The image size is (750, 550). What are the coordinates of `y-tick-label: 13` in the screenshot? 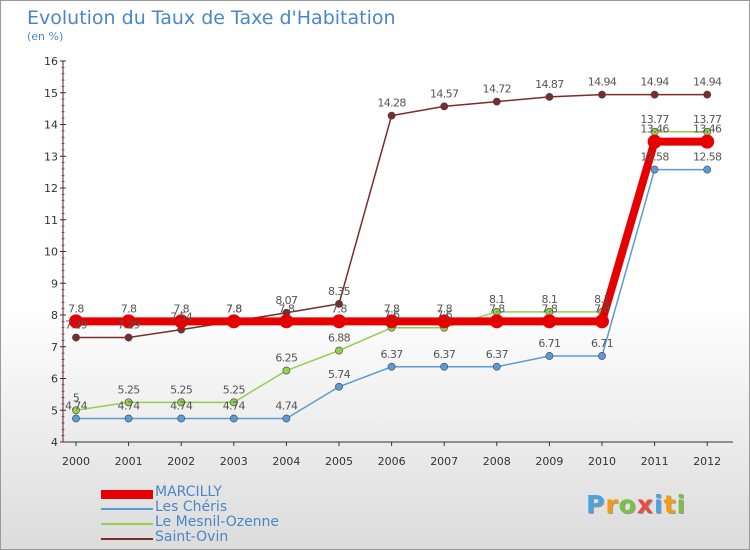 It's located at (51, 156).